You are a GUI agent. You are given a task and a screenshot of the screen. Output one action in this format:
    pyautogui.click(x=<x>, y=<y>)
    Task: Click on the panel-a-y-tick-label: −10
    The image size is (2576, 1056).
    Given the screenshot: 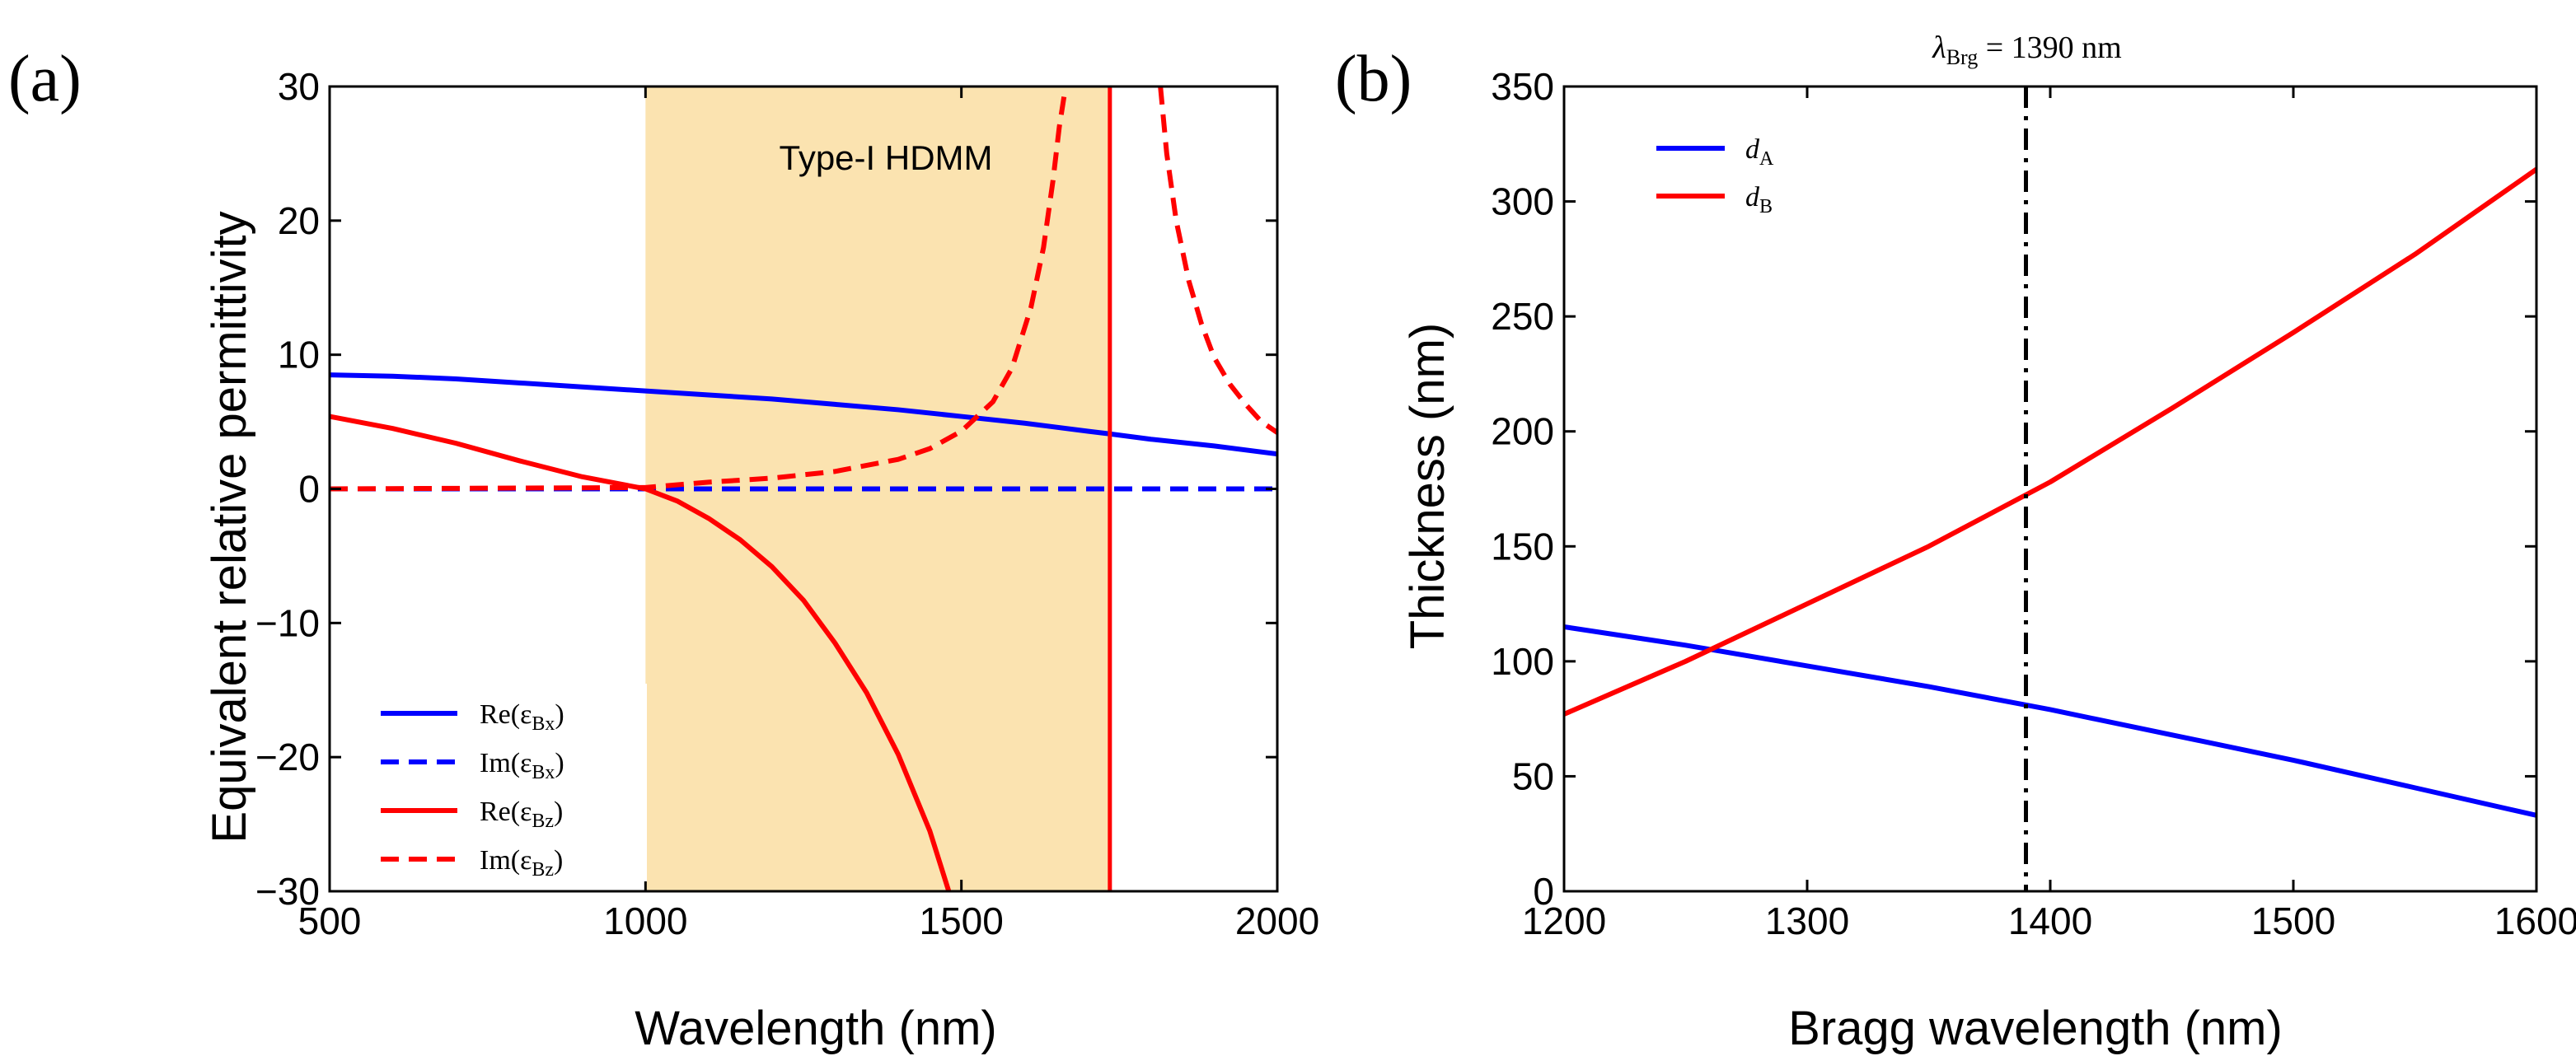 What is the action you would take?
    pyautogui.click(x=287, y=623)
    